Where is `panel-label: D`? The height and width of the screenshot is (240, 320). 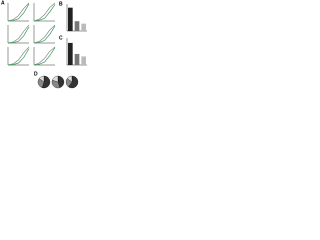 panel-label: D is located at coordinates (36, 74).